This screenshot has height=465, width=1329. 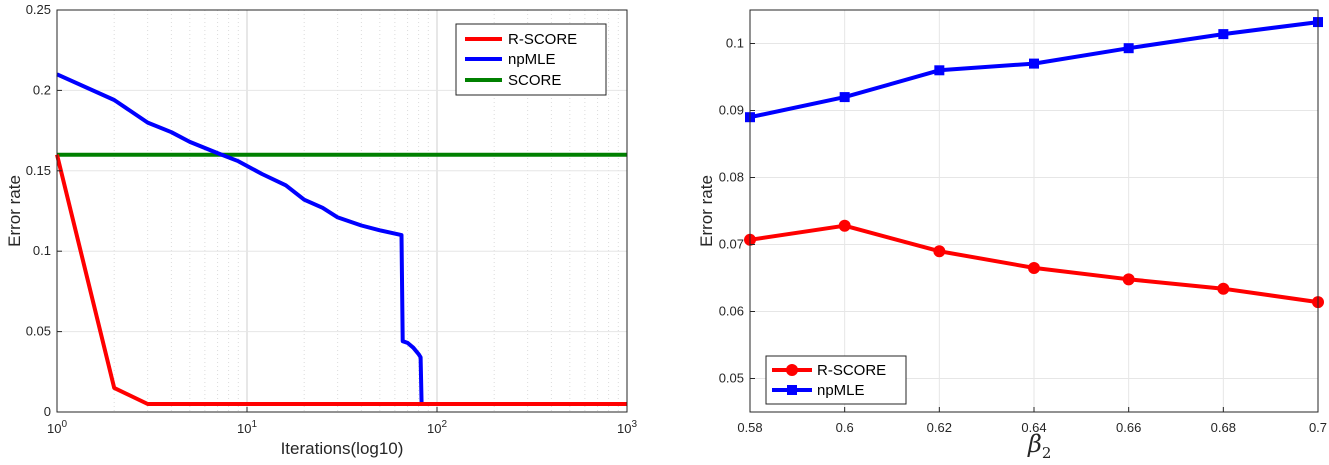 What do you see at coordinates (42, 89) in the screenshot?
I see `y-tick-label: 0.2` at bounding box center [42, 89].